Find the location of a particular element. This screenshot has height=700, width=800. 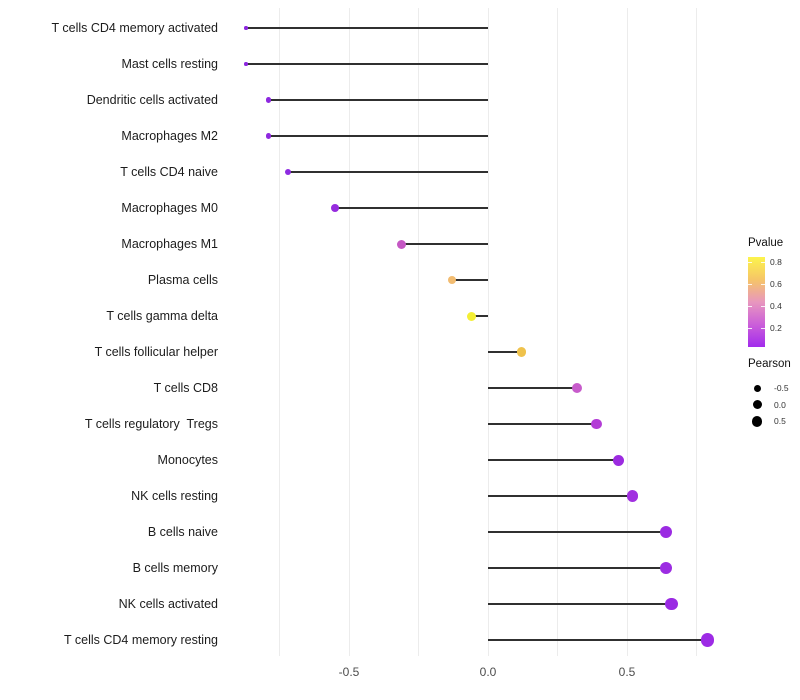

pearson-legend-item: -0.5 is located at coordinates (769, 388).